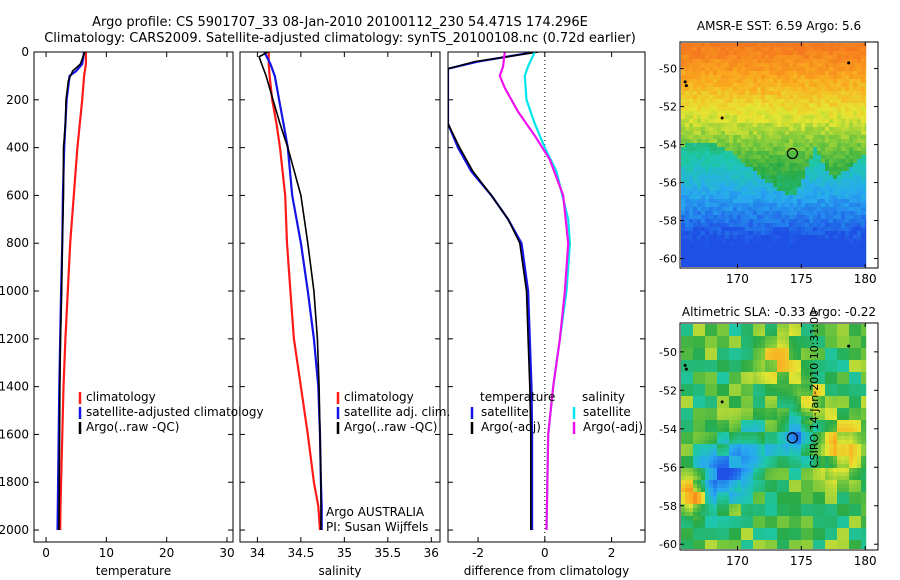  Describe the element at coordinates (14, 434) in the screenshot. I see `depth-tick-label: 1600` at that location.